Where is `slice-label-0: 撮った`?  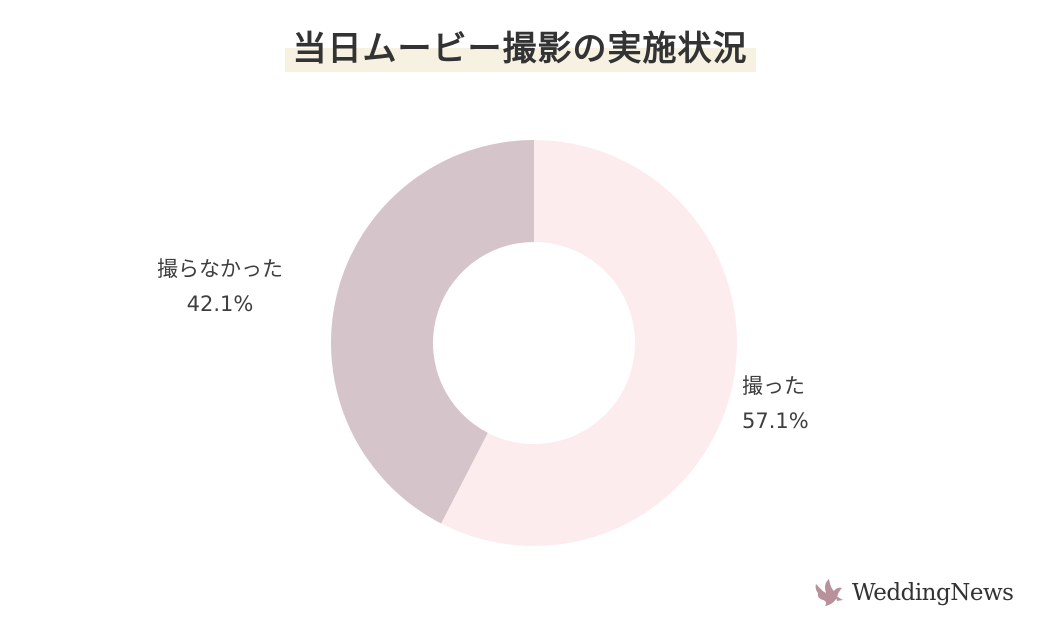
slice-label-0: 撮った is located at coordinates (773, 386).